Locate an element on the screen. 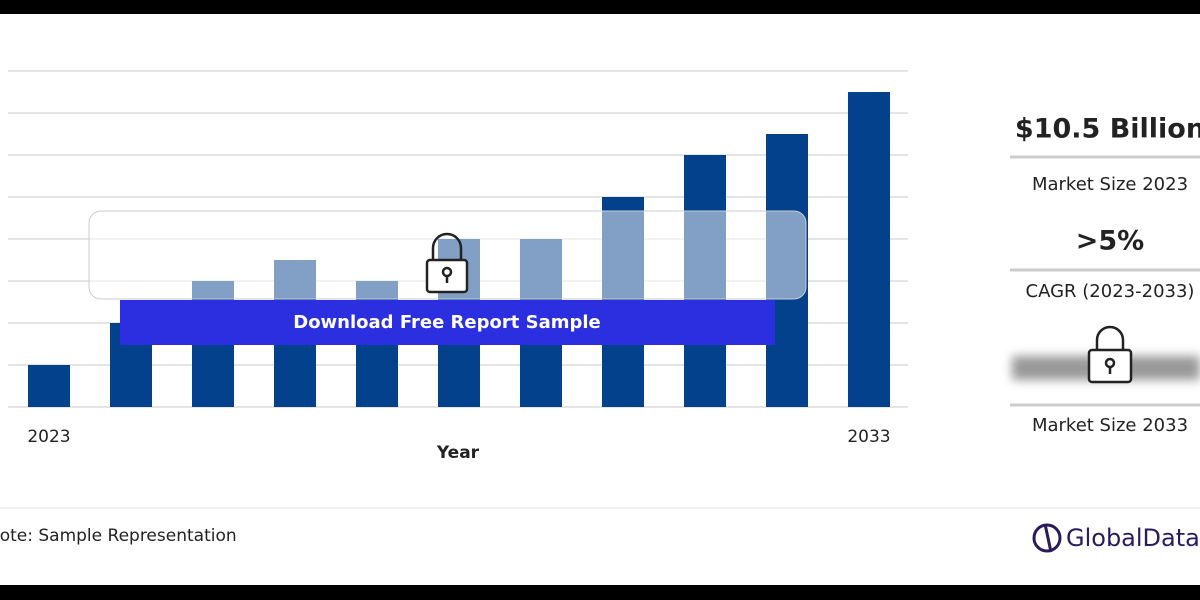 The width and height of the screenshot is (1200, 600). x-tick-label: 2023 is located at coordinates (48, 437).